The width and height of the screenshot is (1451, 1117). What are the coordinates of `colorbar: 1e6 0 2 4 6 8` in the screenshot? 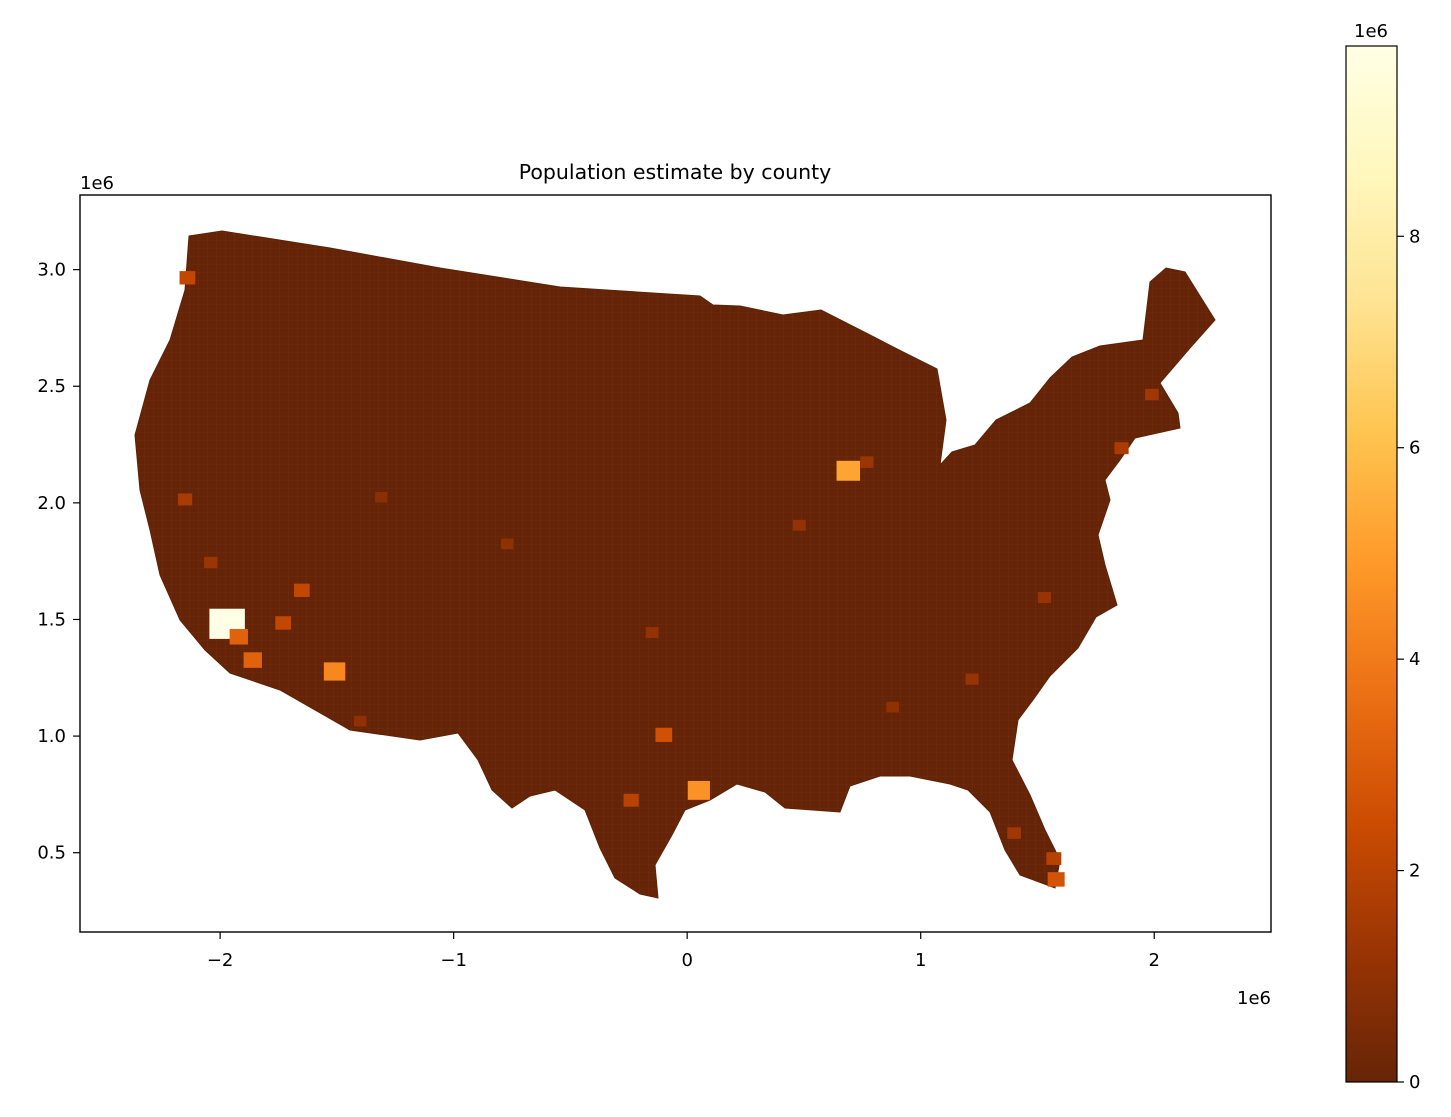 It's located at (1382, 557).